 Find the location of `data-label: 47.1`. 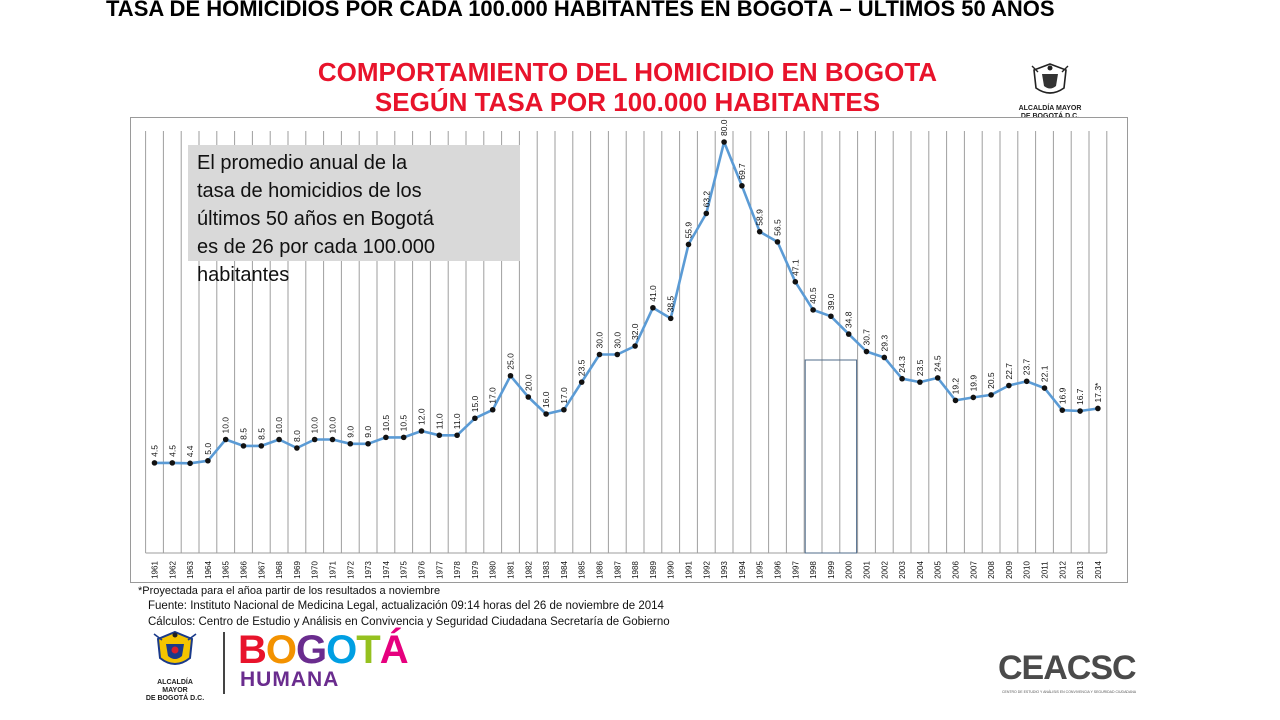

data-label: 47.1 is located at coordinates (795, 267).